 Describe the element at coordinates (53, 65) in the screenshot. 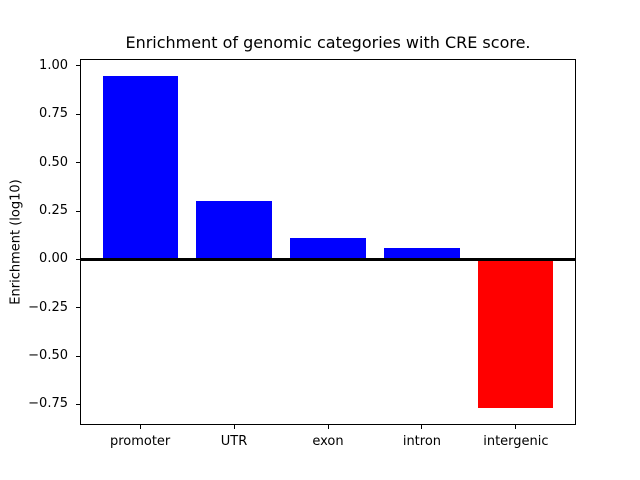

I see `y-tick-label: 1.00` at that location.